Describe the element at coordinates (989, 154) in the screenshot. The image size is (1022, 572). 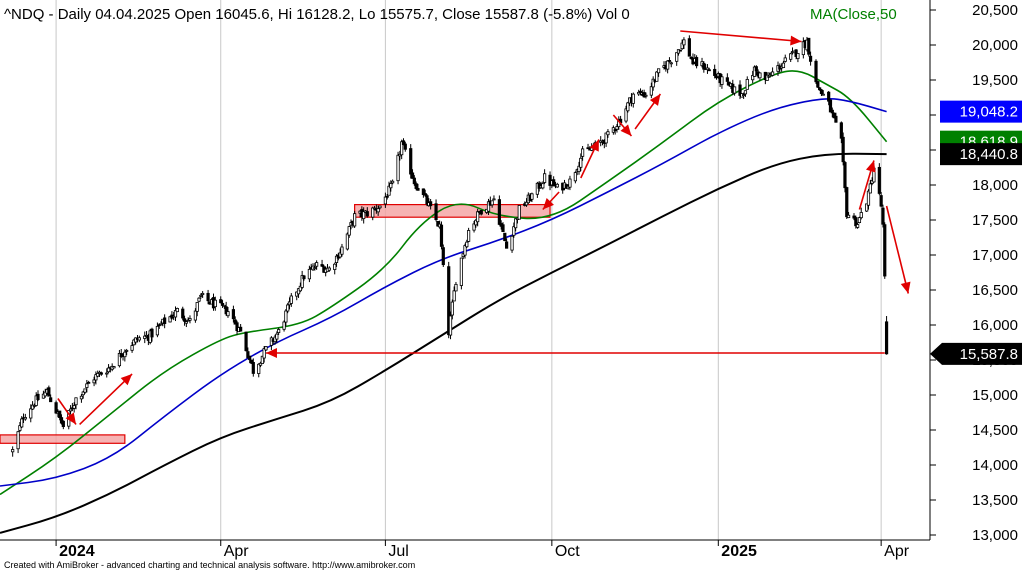
I see `value-badge-label: 18,440.8` at that location.